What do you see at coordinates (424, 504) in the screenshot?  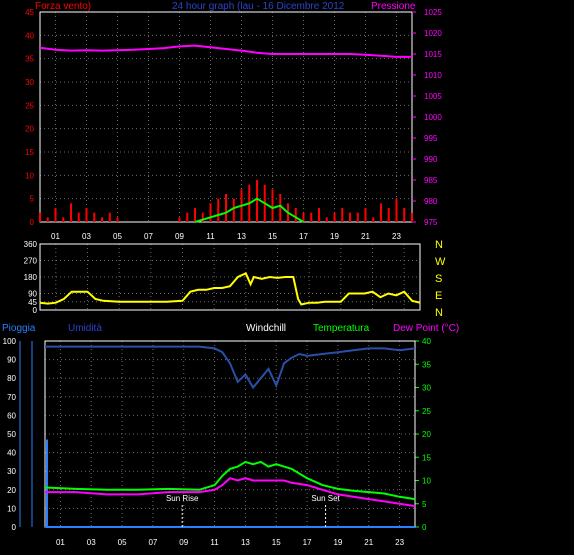 I see `y2-tick-label: 5` at bounding box center [424, 504].